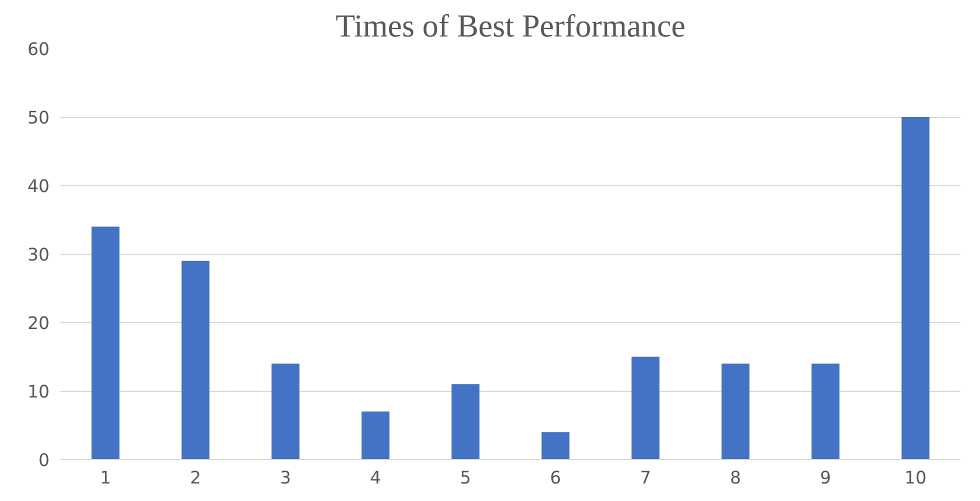 The image size is (980, 501). Describe the element at coordinates (38, 118) in the screenshot. I see `y-tick-label: 50` at that location.